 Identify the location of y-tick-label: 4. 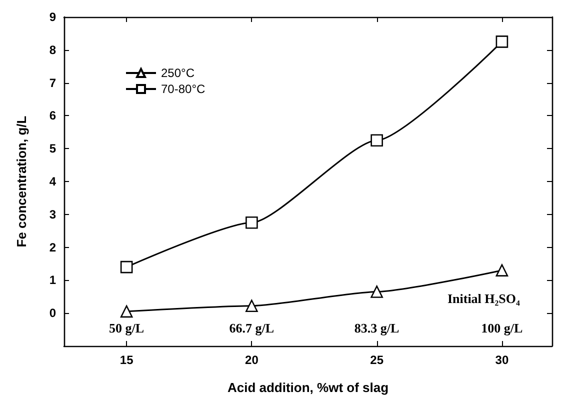
(52, 181).